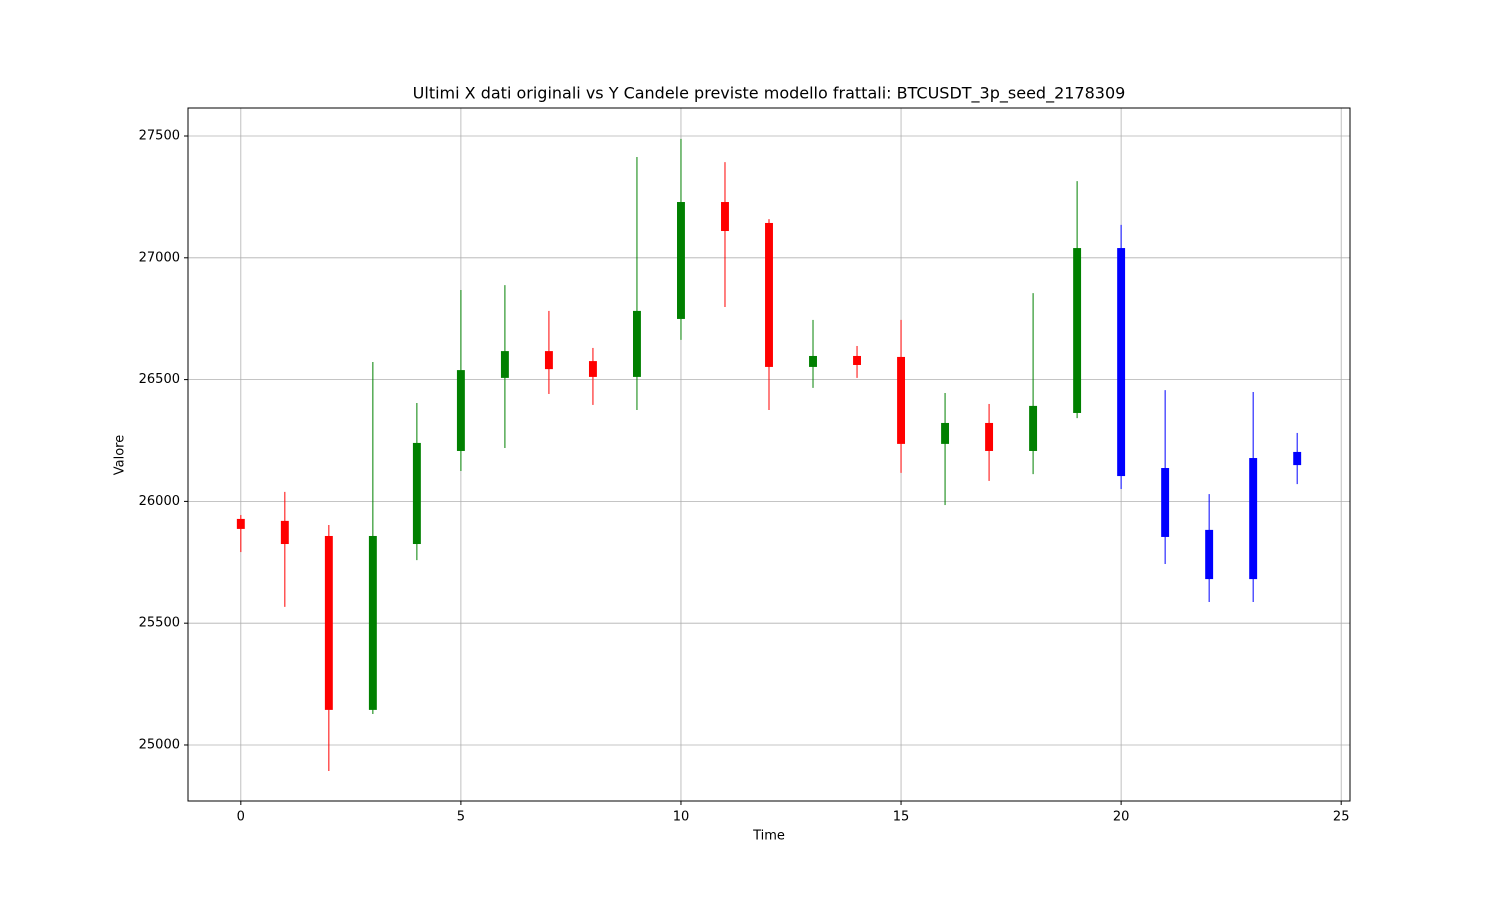 Image resolution: width=1500 pixels, height=900 pixels. I want to click on y-tick-label: 27000, so click(159, 257).